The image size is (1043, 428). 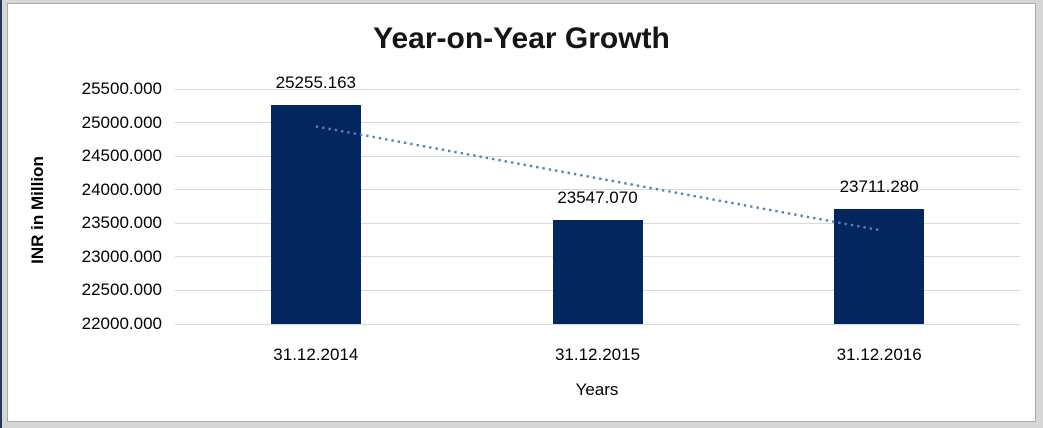 I want to click on y-axis-tick-label: 22500.000, so click(x=121, y=290).